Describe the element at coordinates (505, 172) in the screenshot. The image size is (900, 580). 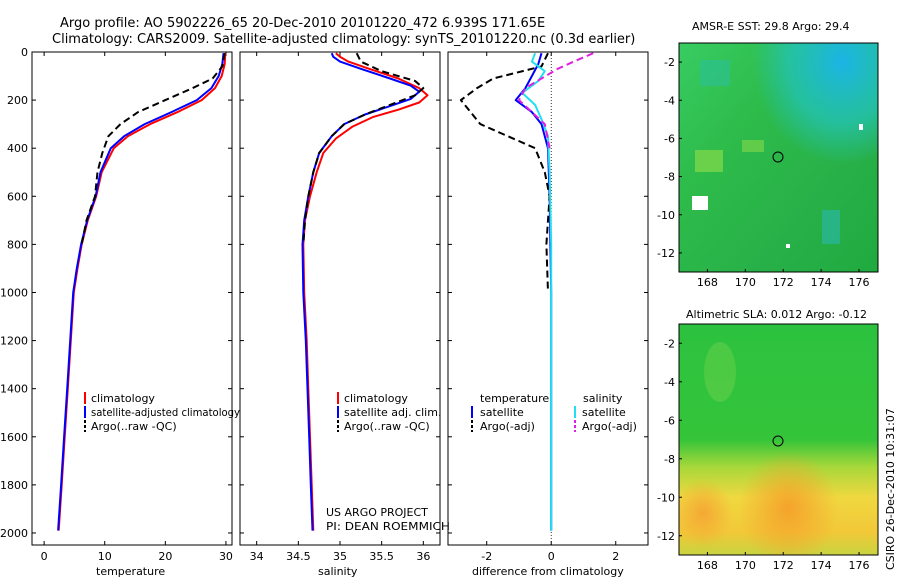
I see `difference-series-temperature-argo-adj-` at that location.